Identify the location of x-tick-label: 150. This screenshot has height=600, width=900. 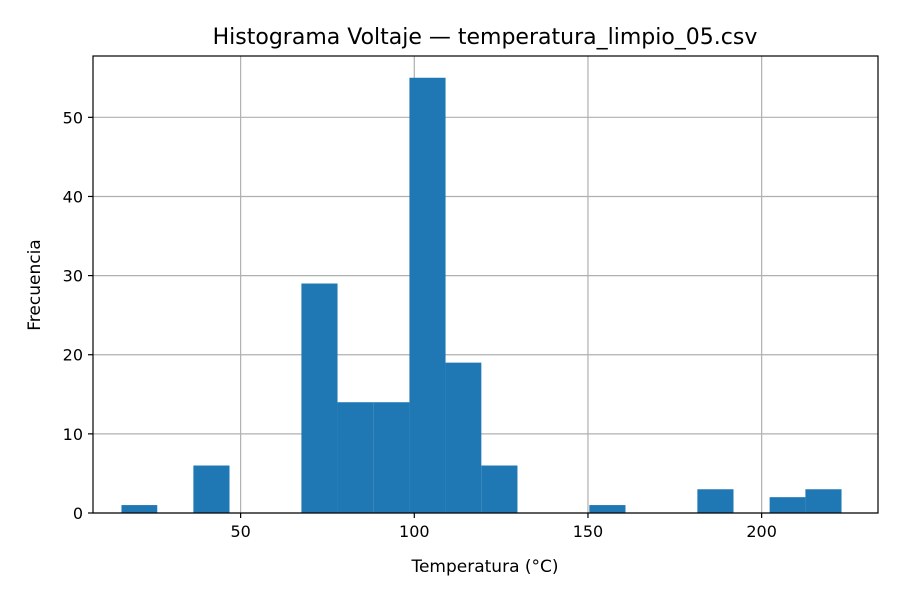
(588, 531).